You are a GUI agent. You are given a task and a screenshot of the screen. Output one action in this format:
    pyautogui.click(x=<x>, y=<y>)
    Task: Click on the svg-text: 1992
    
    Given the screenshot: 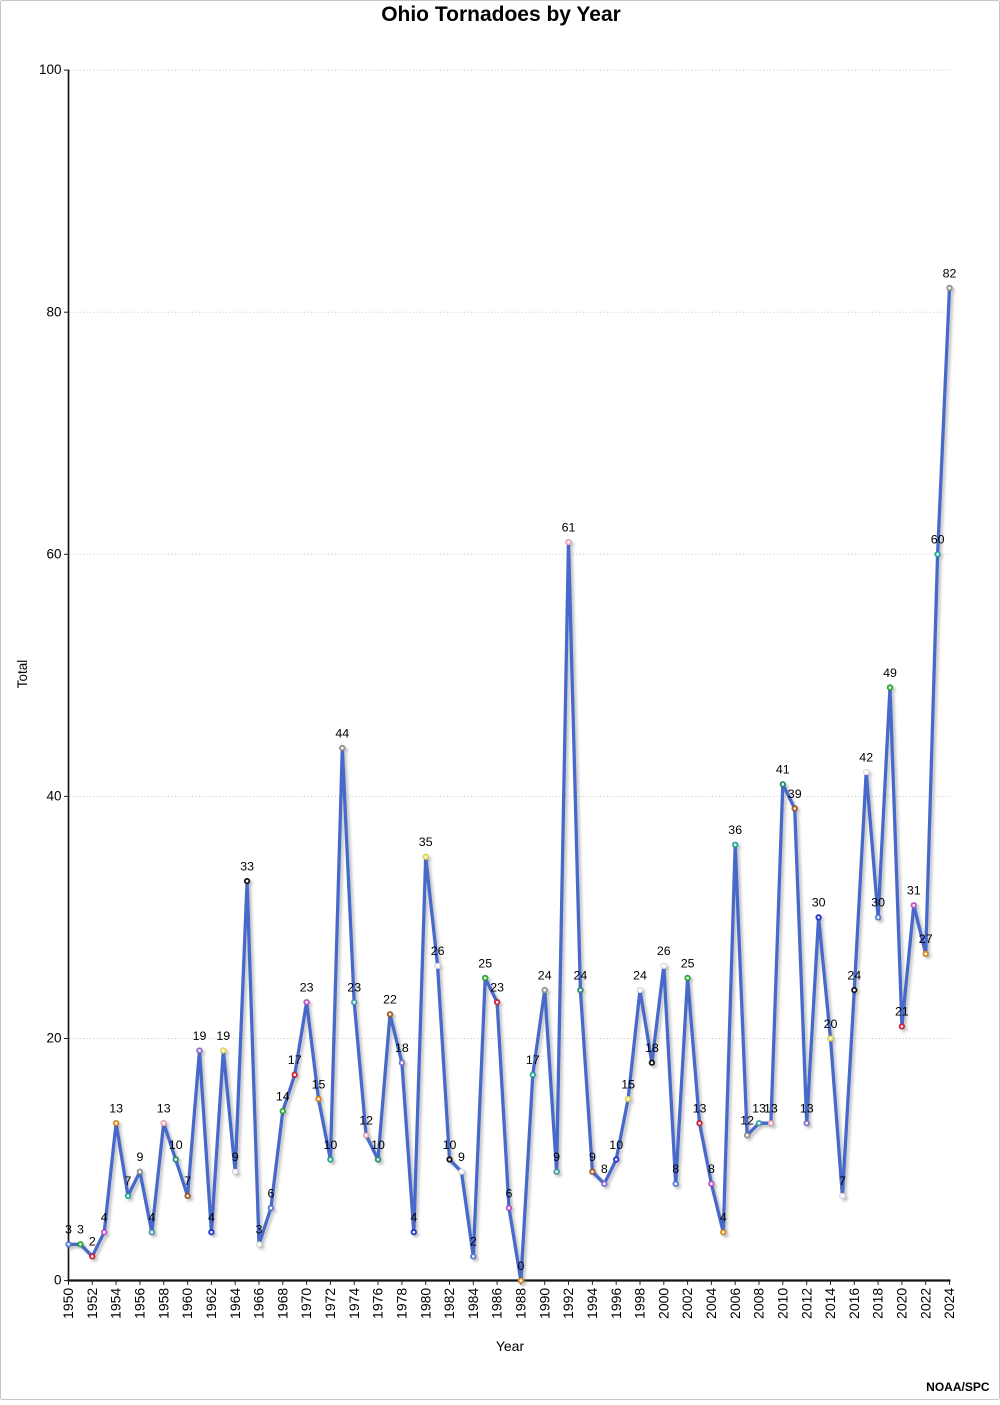 What is the action you would take?
    pyautogui.click(x=568, y=1303)
    